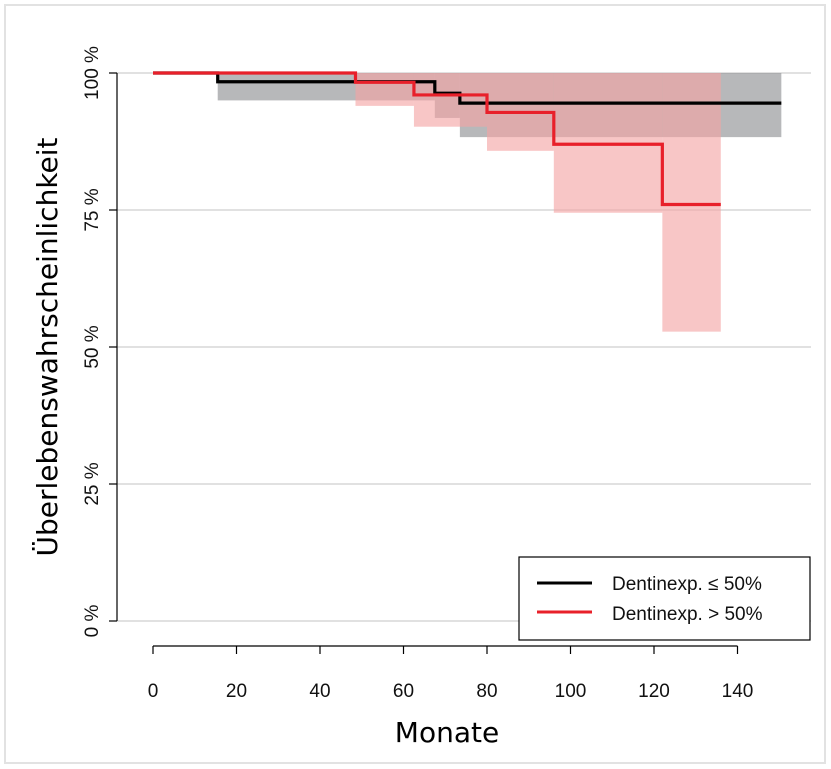 The width and height of the screenshot is (831, 769). I want to click on x-tick-label-140: 140, so click(738, 691).